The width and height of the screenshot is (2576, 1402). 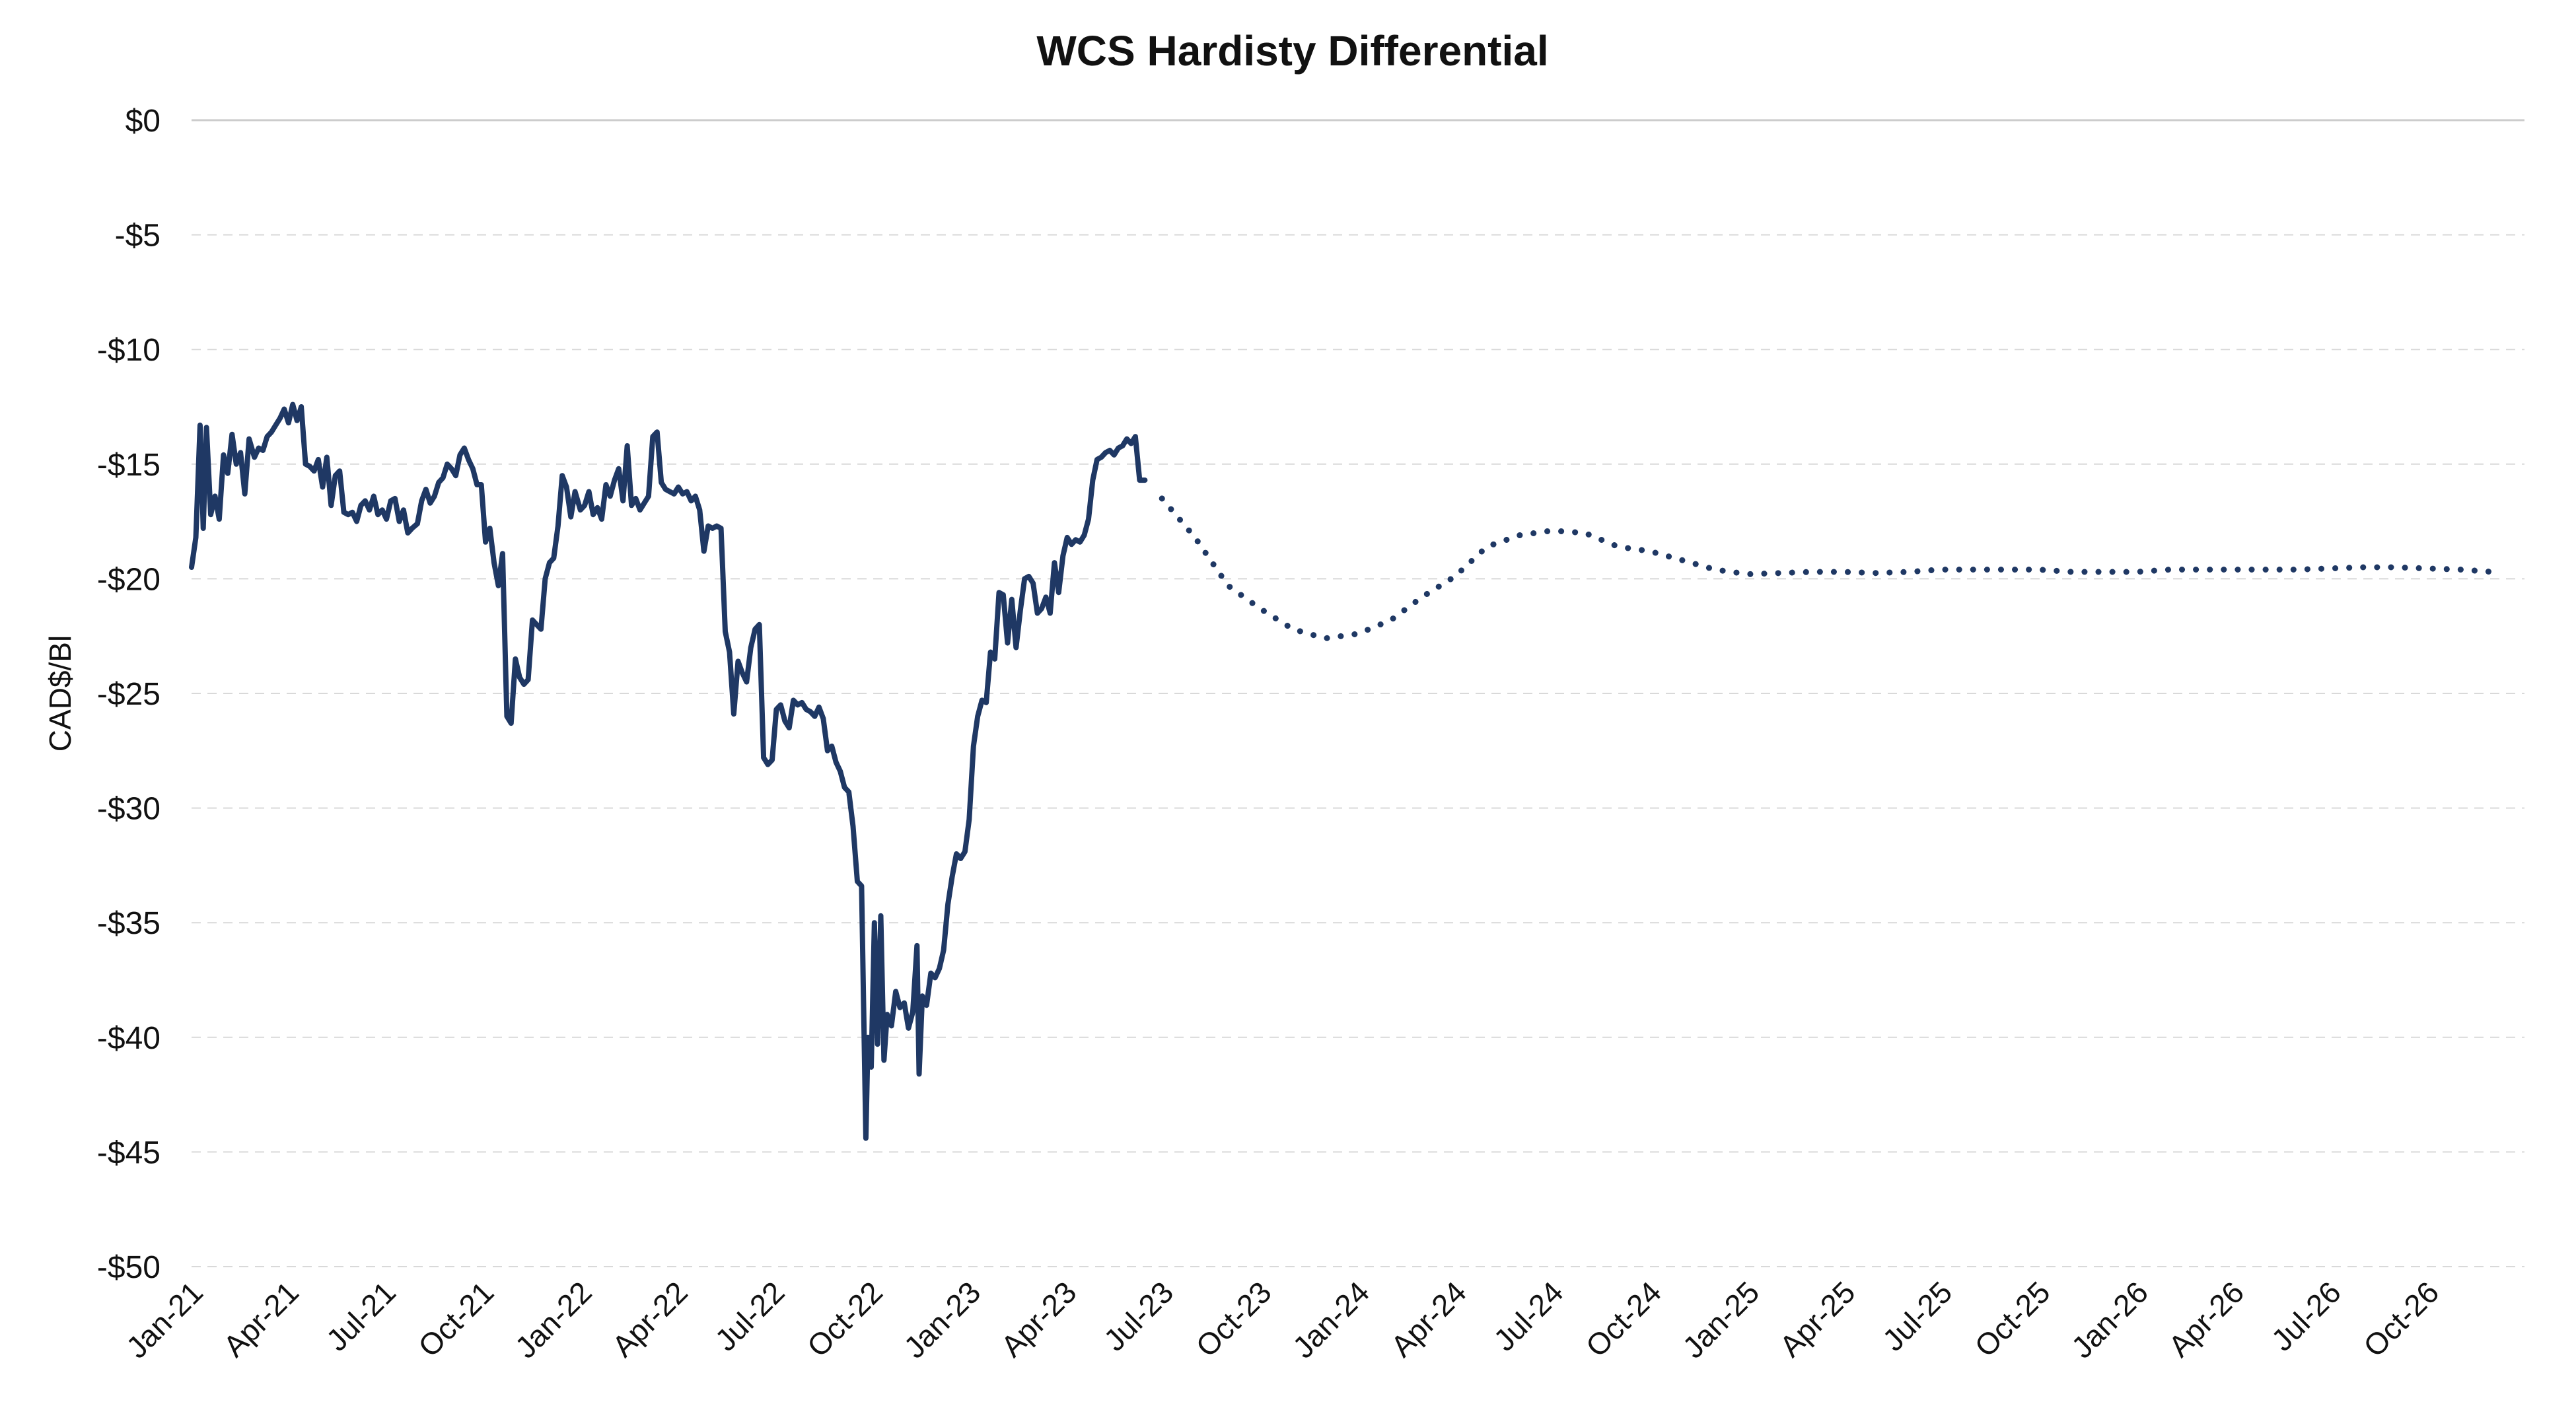 I want to click on x-tick-label: Jan-25, so click(x=1721, y=1319).